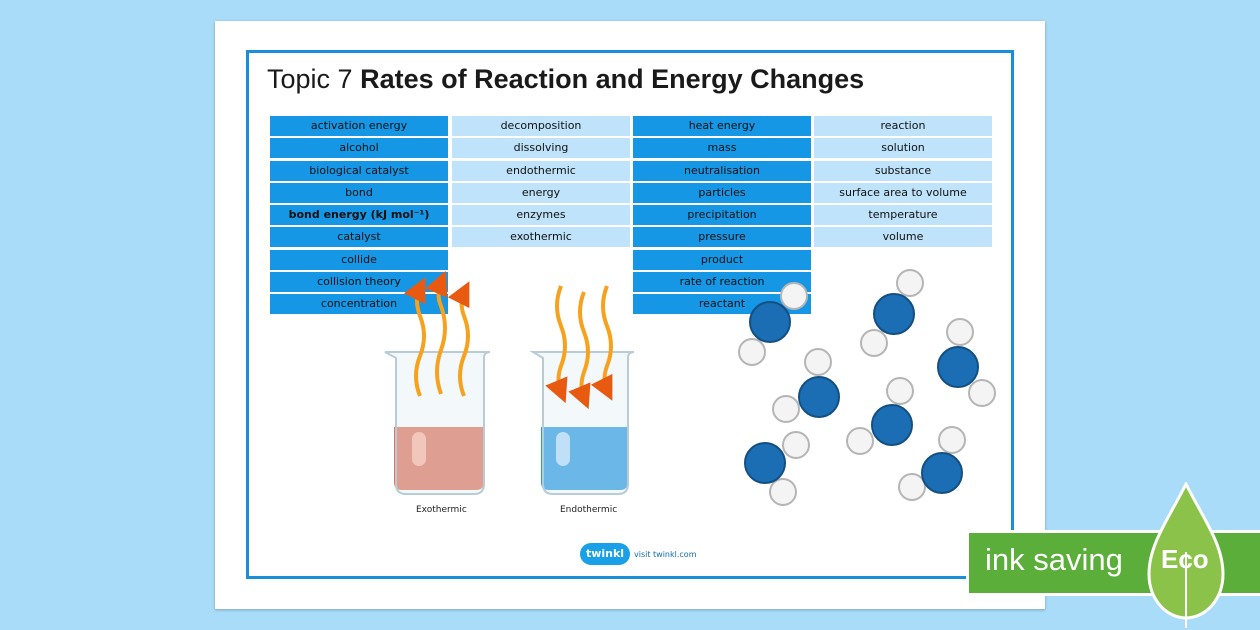 This screenshot has height=630, width=1260. Describe the element at coordinates (541, 148) in the screenshot. I see `word-cell: dissolving` at that location.